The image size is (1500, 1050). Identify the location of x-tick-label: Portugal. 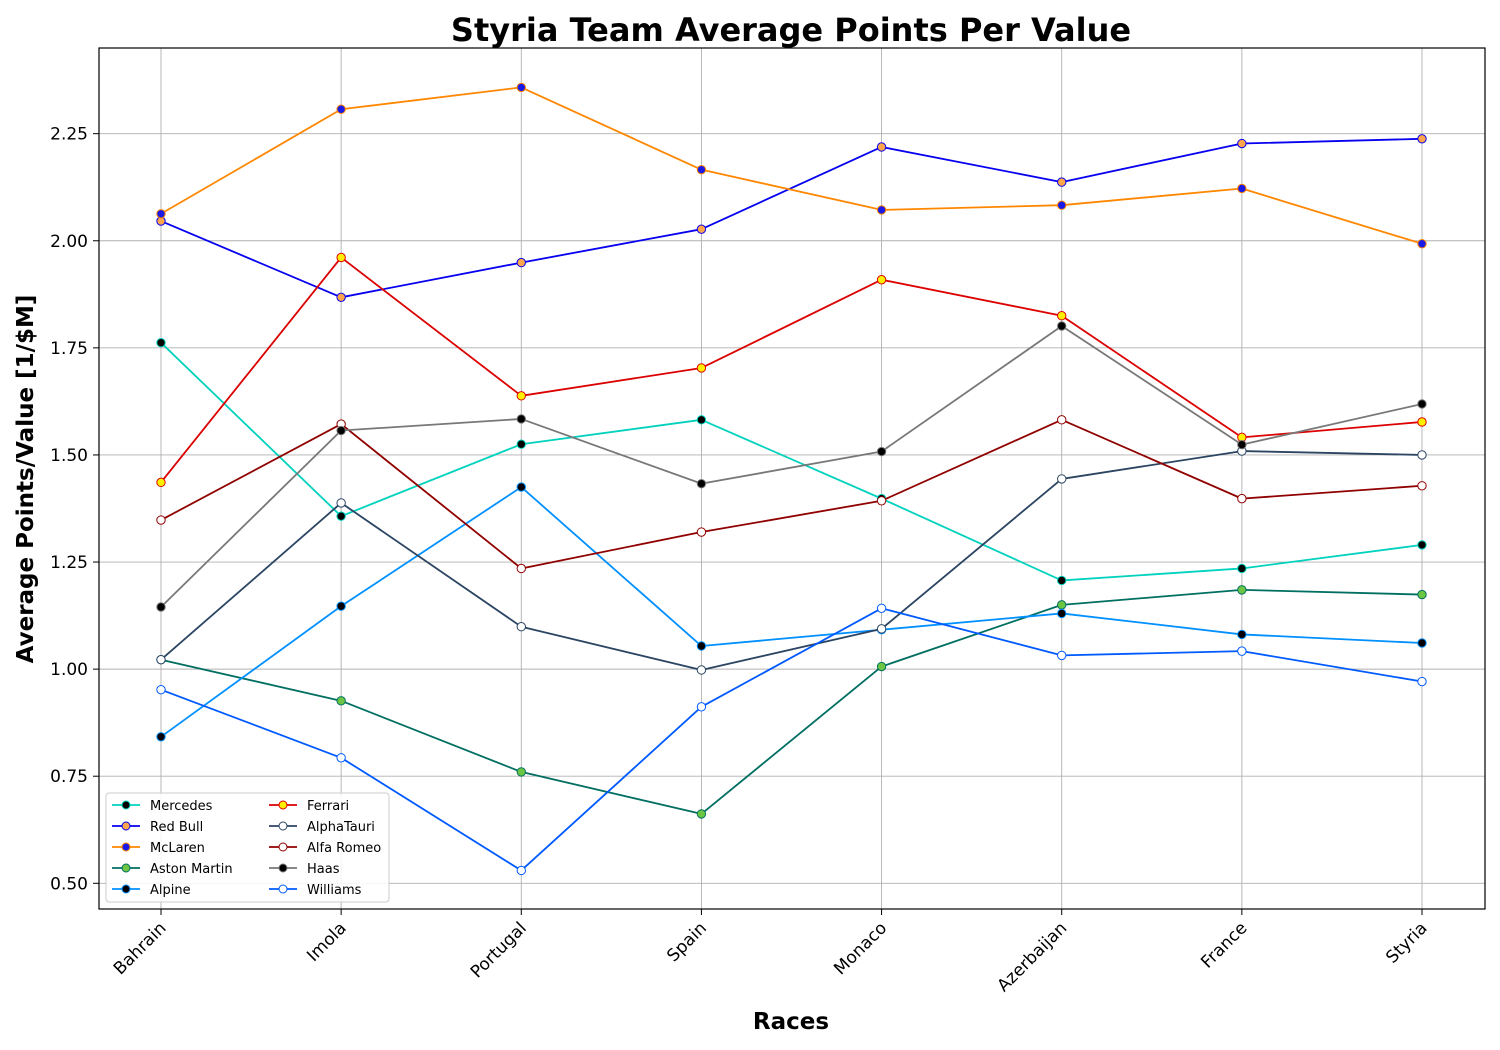
(499, 950).